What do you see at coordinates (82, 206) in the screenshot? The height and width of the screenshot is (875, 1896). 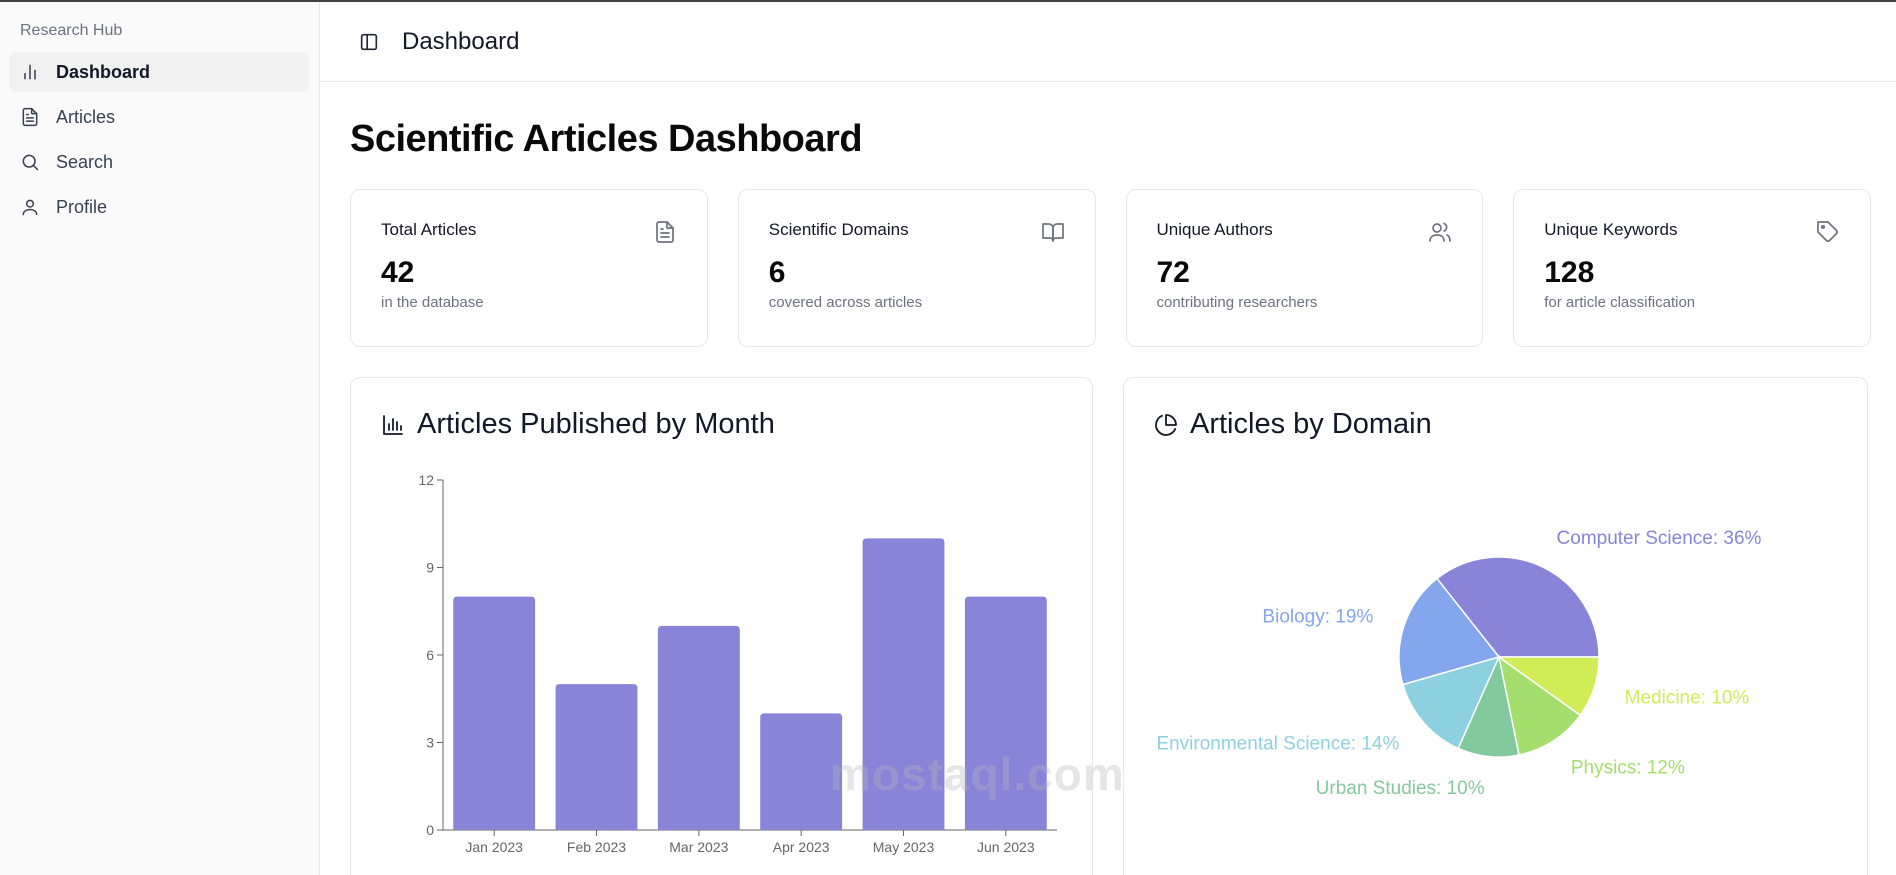 I see `sidebar-item-label: Profile` at bounding box center [82, 206].